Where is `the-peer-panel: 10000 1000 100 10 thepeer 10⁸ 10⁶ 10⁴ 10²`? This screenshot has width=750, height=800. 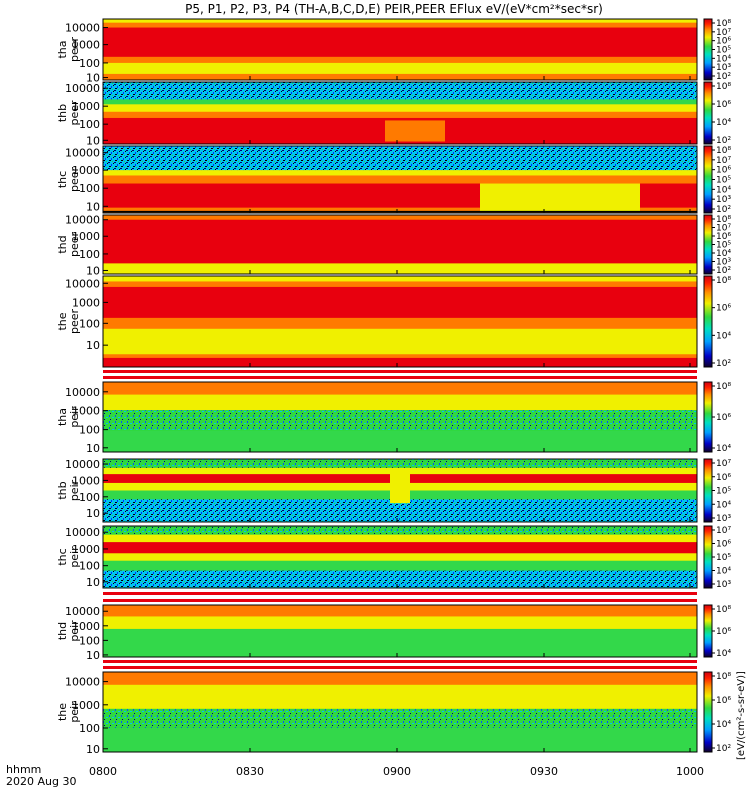 the-peer-panel: 10000 1000 100 10 thepeer 10⁸ 10⁶ 10⁴ 10² is located at coordinates (393, 322).